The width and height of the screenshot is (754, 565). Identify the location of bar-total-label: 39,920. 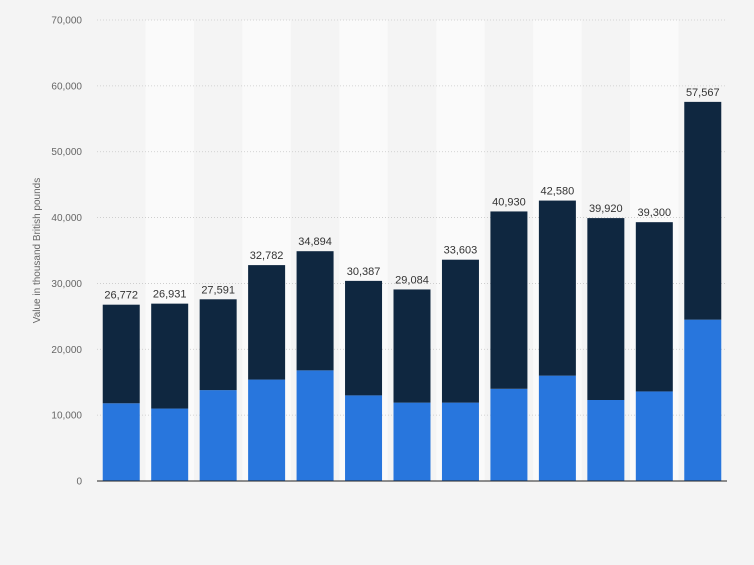
(606, 209).